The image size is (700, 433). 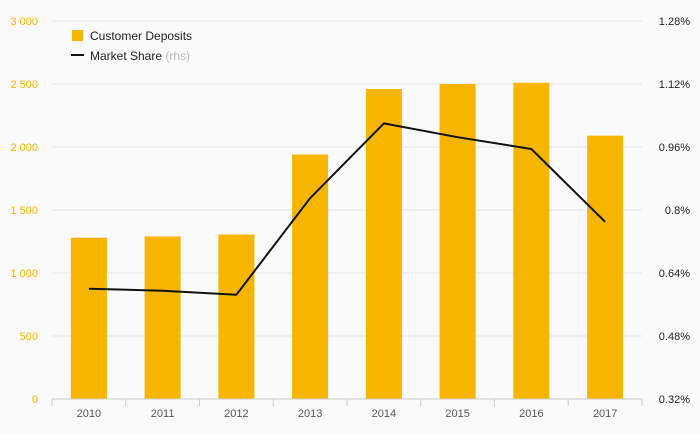 I want to click on x-tick-label: 2015, so click(x=457, y=414).